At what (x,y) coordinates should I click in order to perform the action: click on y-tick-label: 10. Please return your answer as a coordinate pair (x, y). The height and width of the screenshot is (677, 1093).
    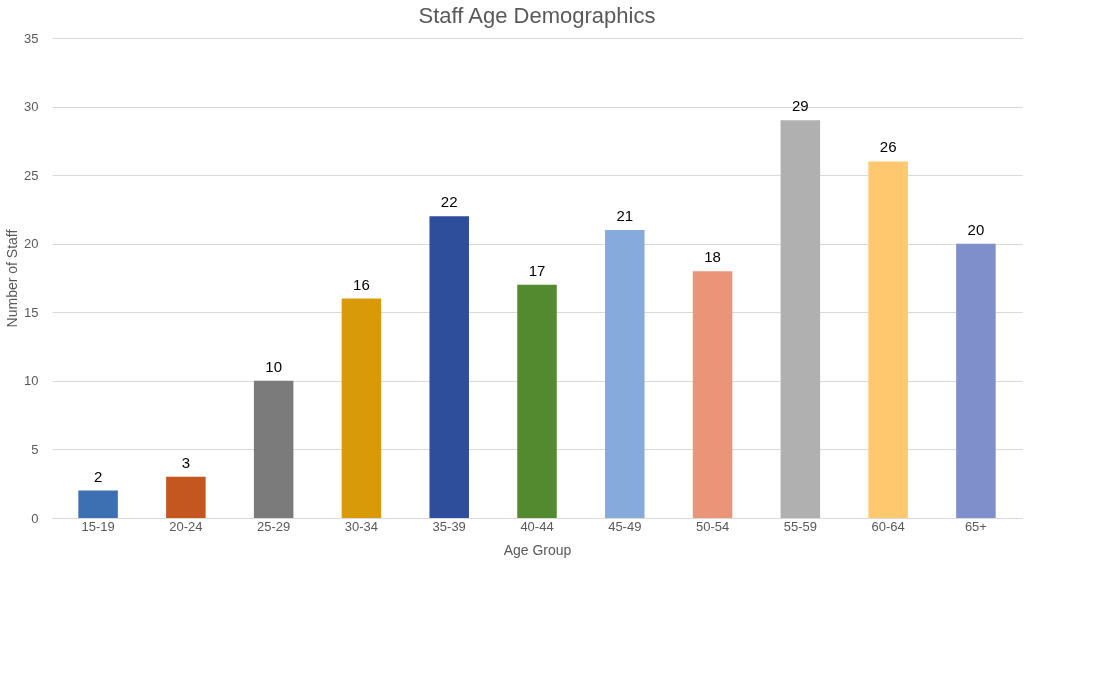
    Looking at the image, I should click on (31, 381).